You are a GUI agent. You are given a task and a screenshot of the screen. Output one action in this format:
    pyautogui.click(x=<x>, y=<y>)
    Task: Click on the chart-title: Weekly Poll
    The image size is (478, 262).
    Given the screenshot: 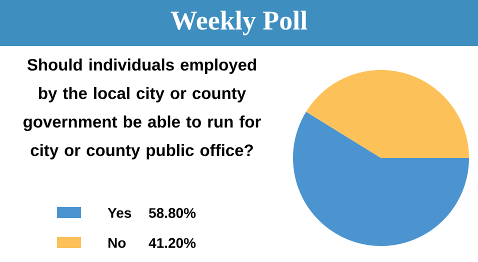 What is the action you would take?
    pyautogui.click(x=239, y=23)
    